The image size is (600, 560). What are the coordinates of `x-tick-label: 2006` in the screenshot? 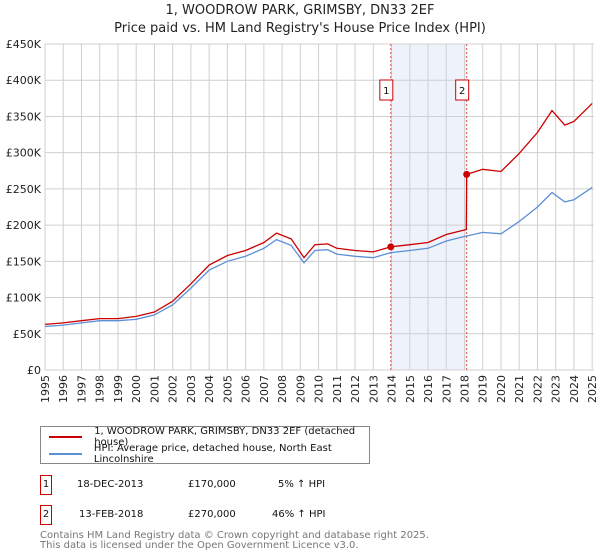 It's located at (246, 389).